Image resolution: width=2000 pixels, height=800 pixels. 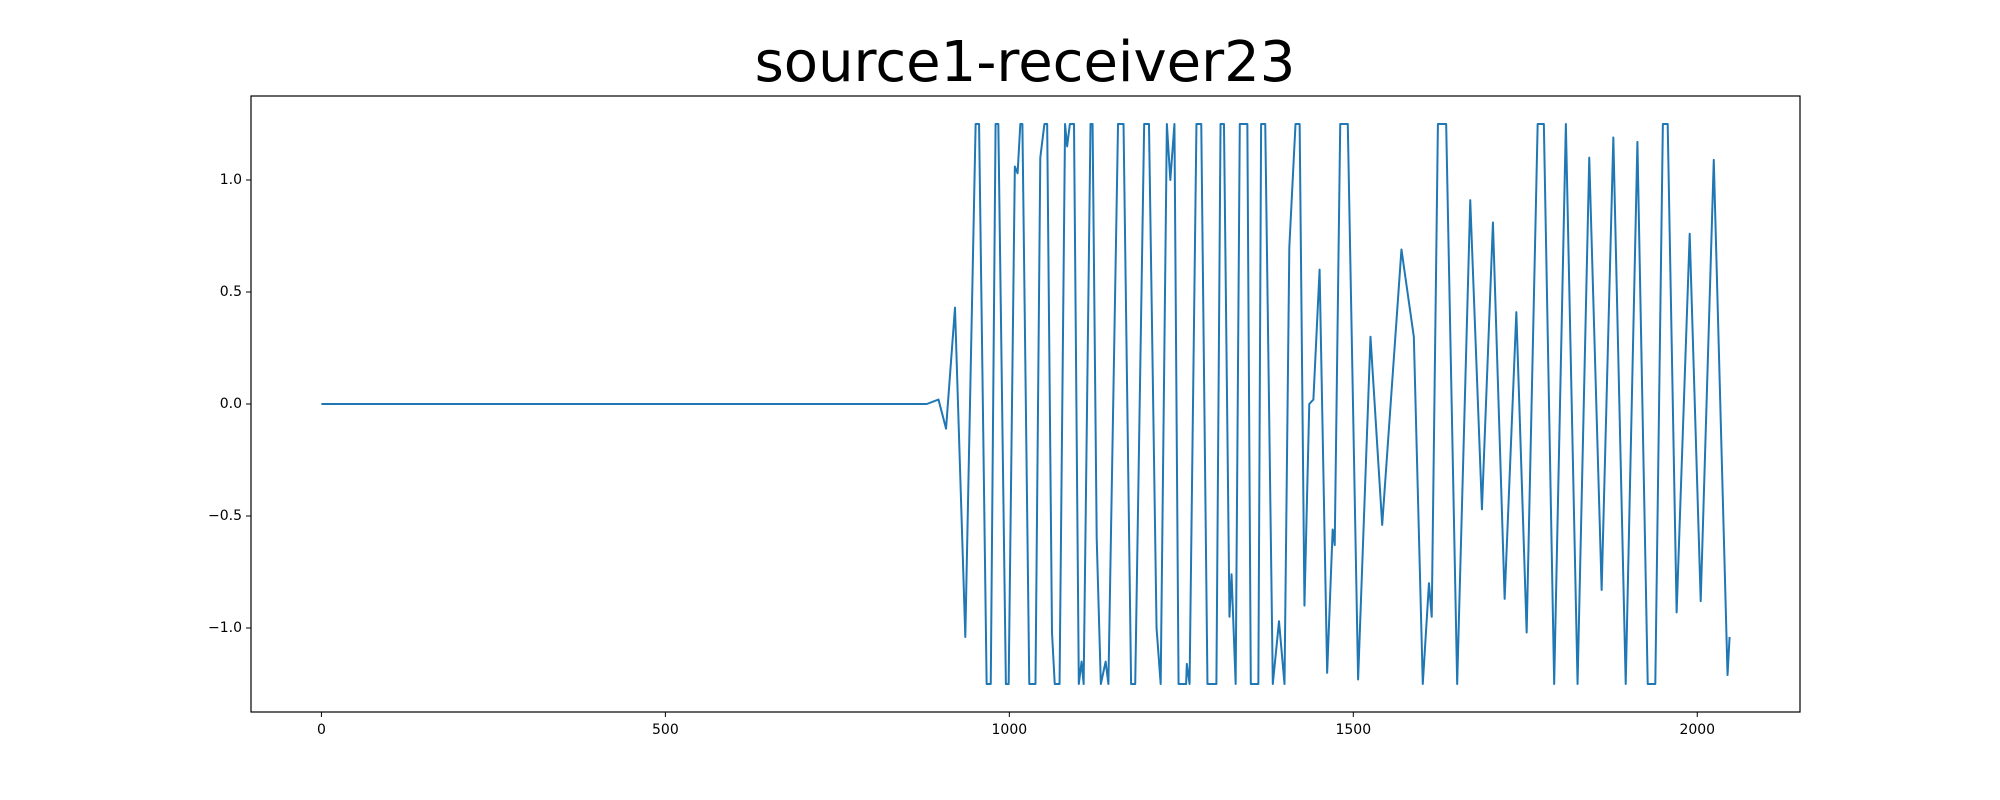 What do you see at coordinates (1025, 62) in the screenshot?
I see `chart-title: source1-receiver23` at bounding box center [1025, 62].